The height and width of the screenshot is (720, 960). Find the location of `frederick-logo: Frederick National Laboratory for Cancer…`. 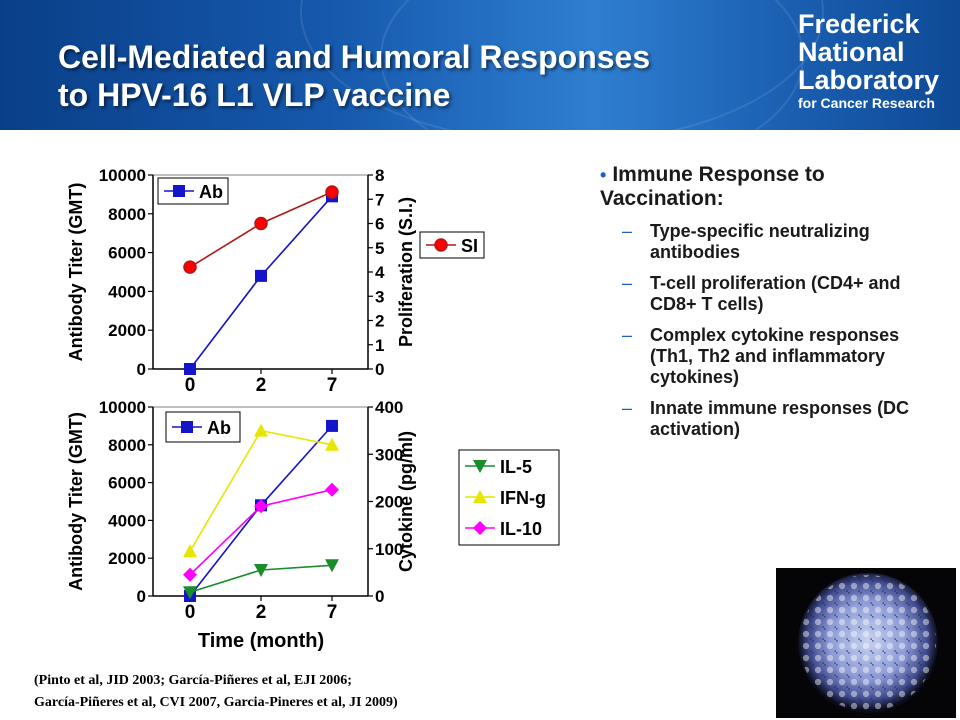

frederick-logo: Frederick National Laboratory for Cancer… is located at coordinates (873, 61).